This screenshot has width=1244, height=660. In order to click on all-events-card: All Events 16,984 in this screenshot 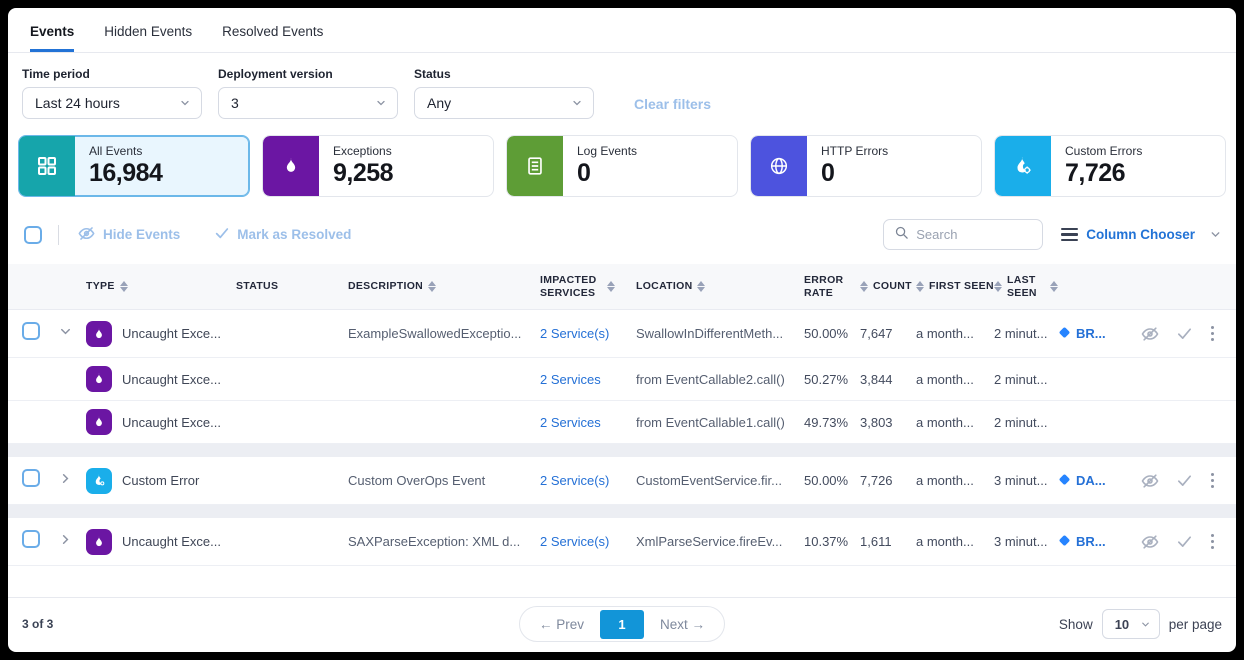, I will do `click(134, 166)`.